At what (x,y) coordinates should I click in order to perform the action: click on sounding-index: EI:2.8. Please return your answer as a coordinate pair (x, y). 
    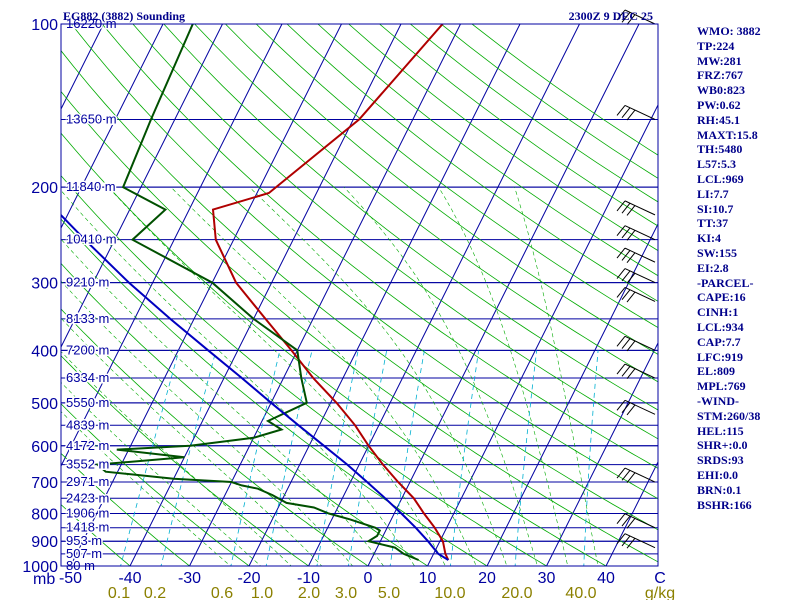
    Looking at the image, I should click on (713, 267).